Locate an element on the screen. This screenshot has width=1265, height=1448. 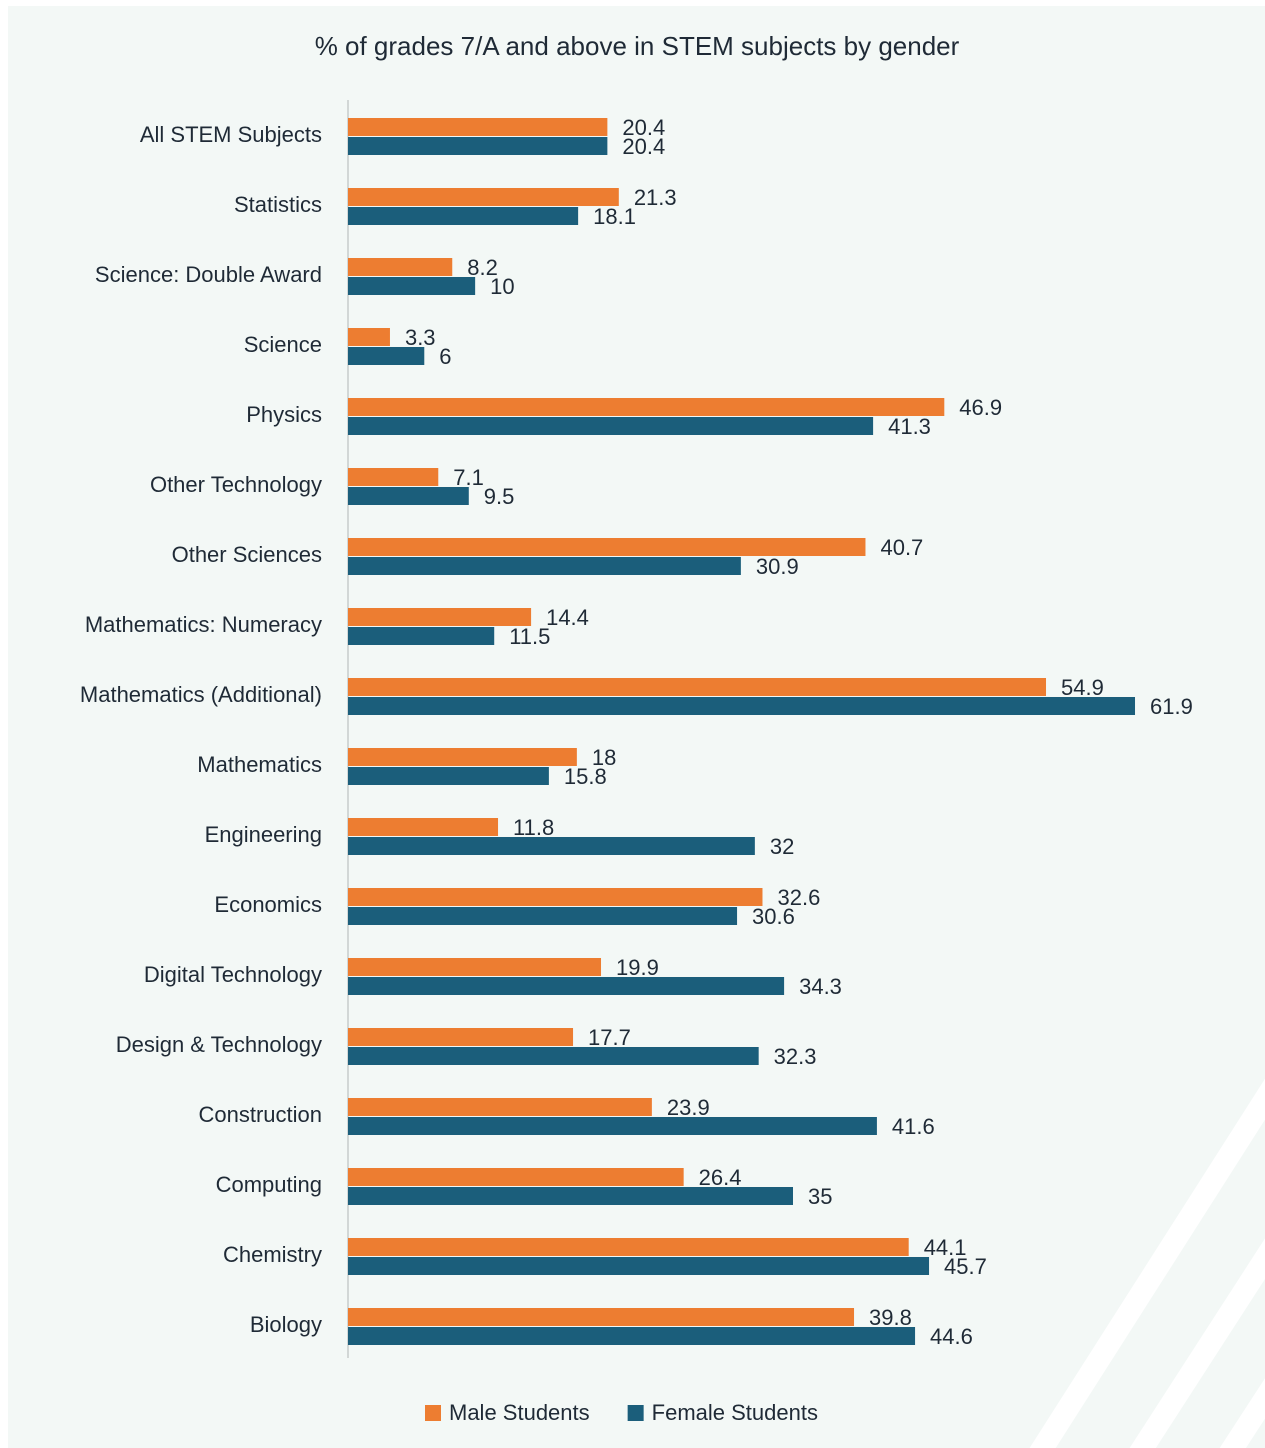
data-label: 19.9 is located at coordinates (637, 967).